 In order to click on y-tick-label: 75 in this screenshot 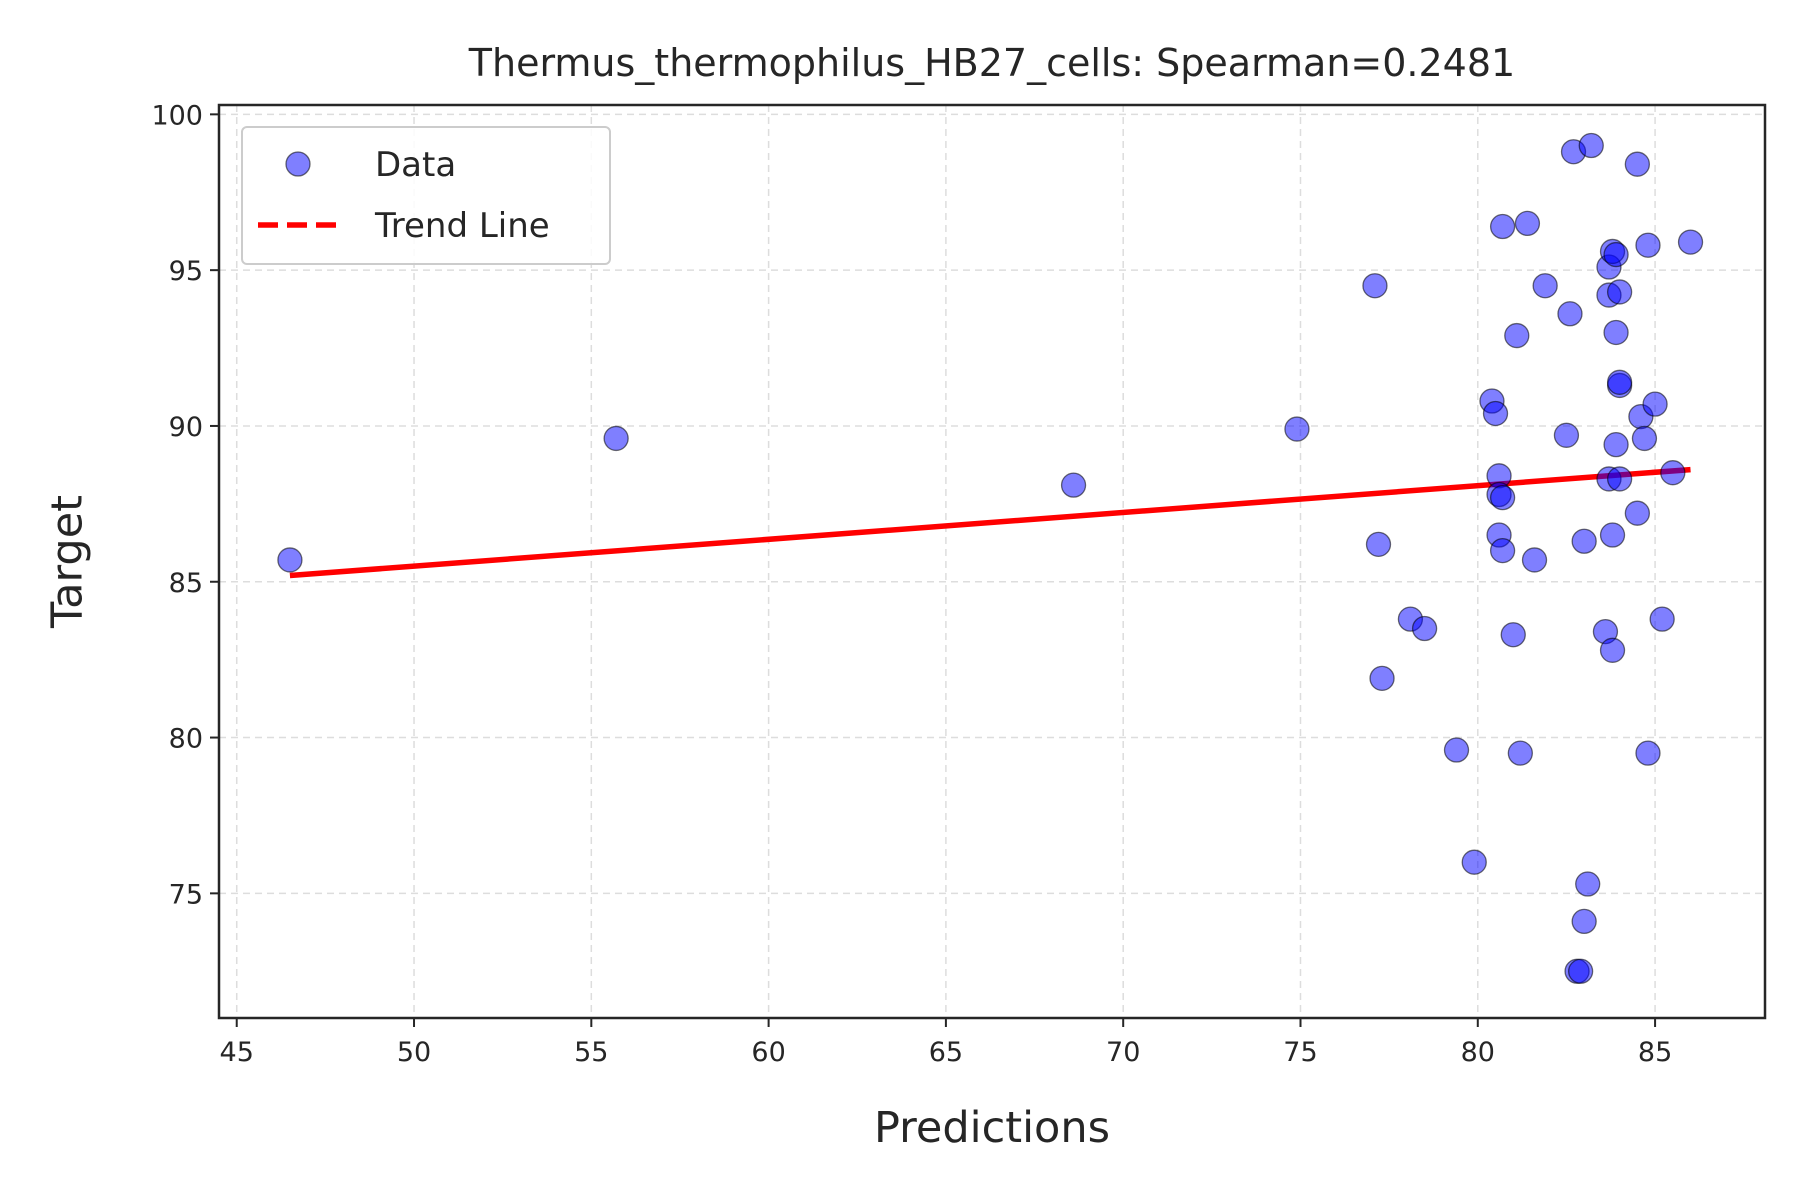, I will do `click(186, 894)`.